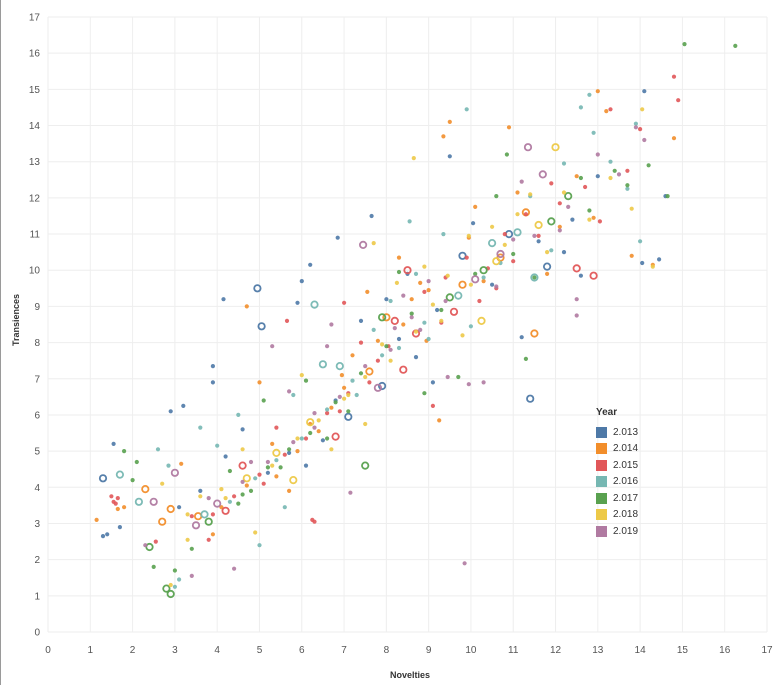 The image size is (778, 685). I want to click on legend-item: 2.013, so click(636, 432).